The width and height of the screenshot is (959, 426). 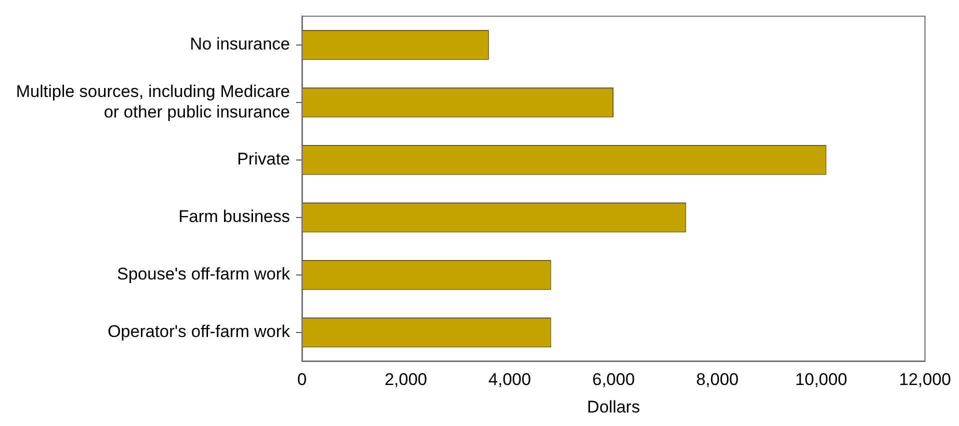 I want to click on y-tick-label: No insurance, so click(x=240, y=44).